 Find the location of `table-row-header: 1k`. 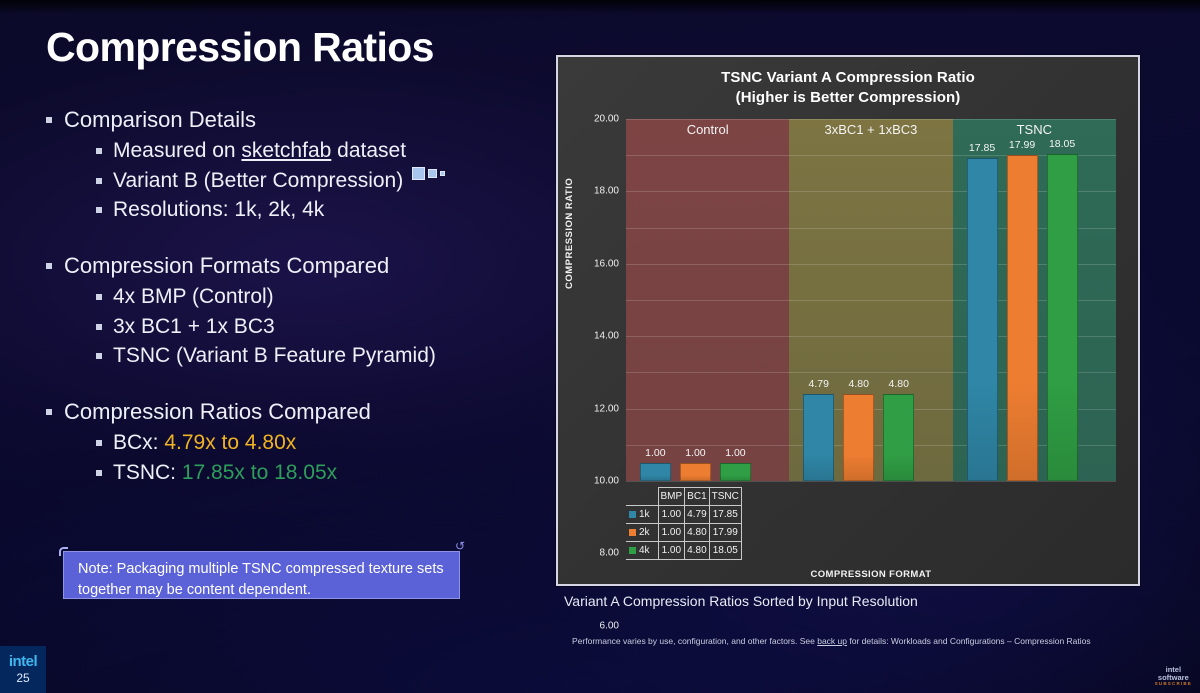

table-row-header: 1k is located at coordinates (642, 514).